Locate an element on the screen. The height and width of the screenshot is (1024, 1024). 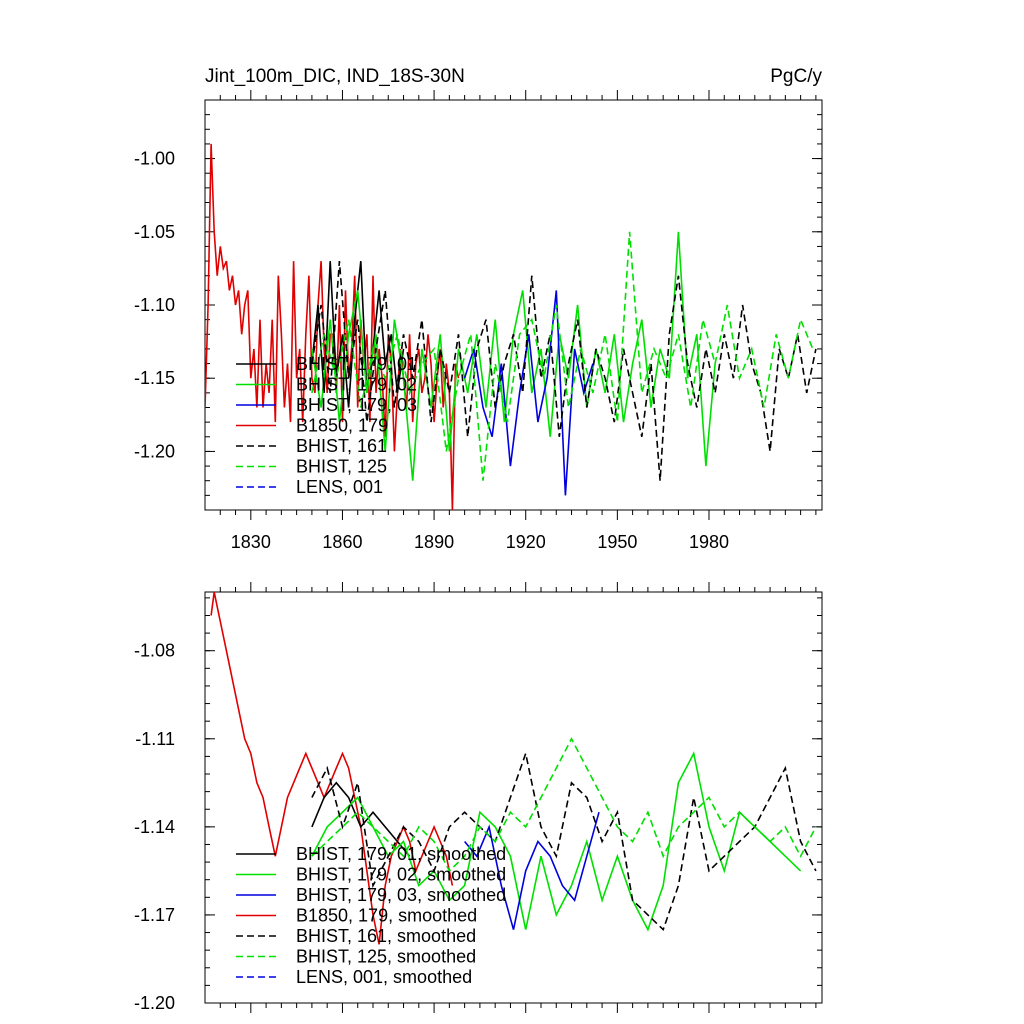
legend-label: B1850, 179, smoothed is located at coordinates (386, 916).